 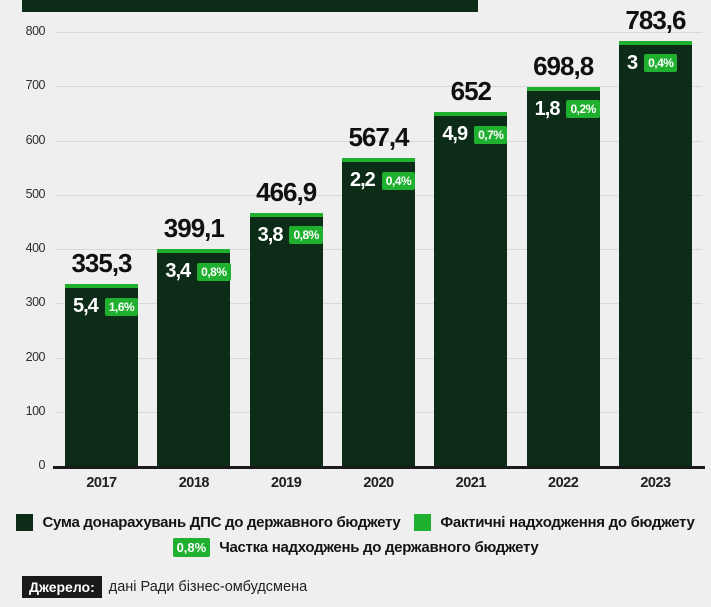 I want to click on dark-green-swatch-icon, so click(x=25, y=522).